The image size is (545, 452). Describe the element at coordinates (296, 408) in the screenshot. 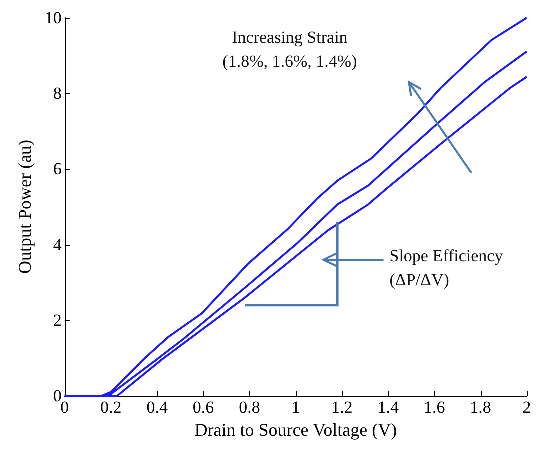

I see `x-tick-label: 1` at that location.